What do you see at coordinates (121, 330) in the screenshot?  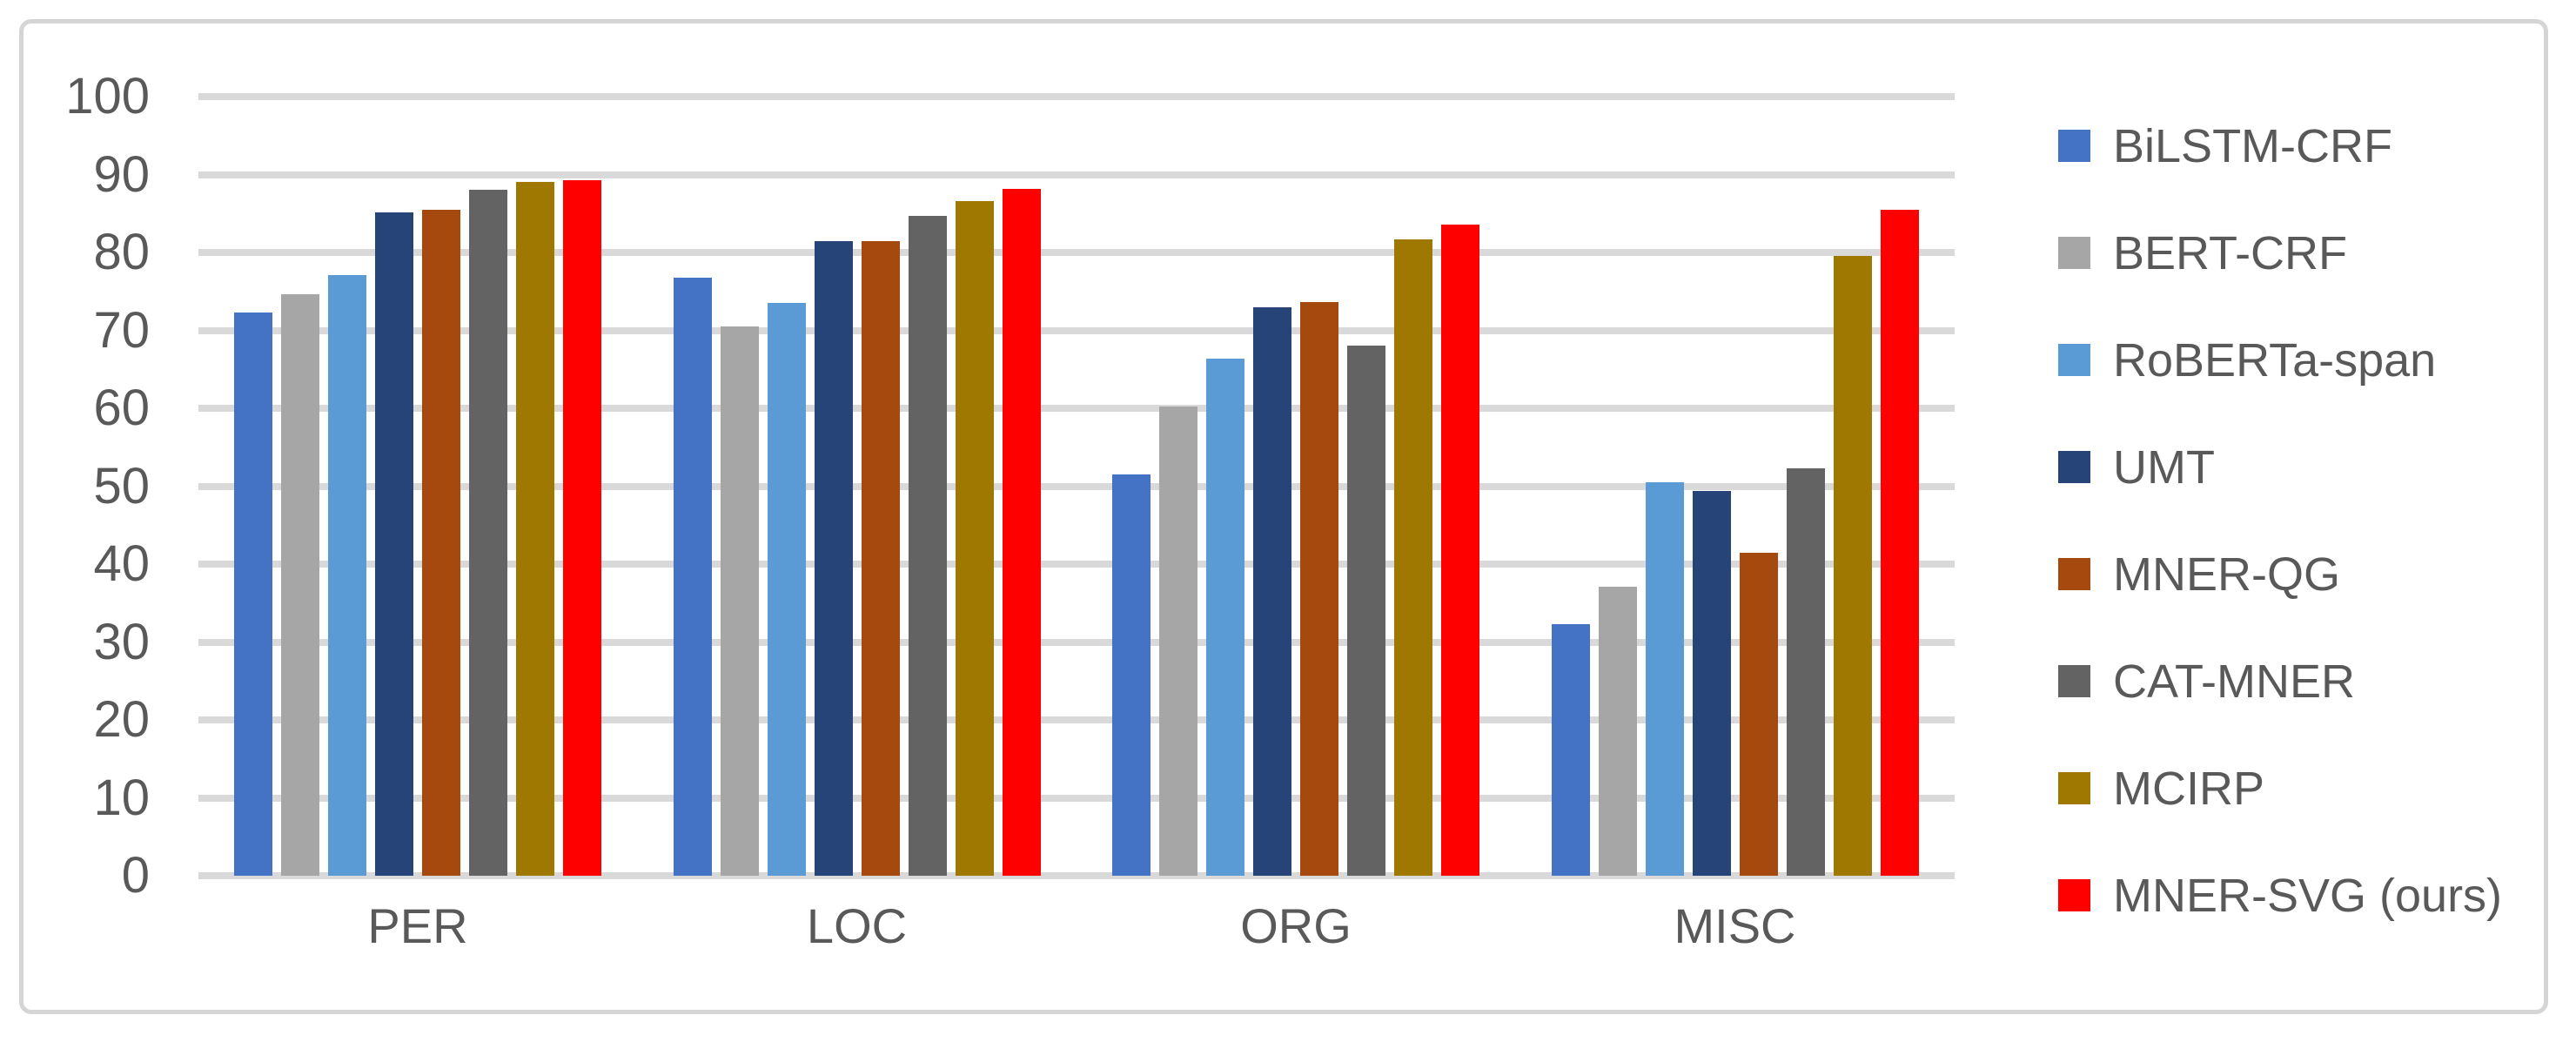 I see `y-tick-label-70: 70` at bounding box center [121, 330].